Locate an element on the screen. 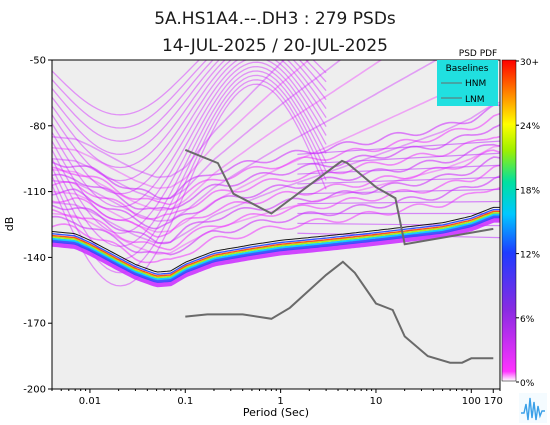  colorbar-tick-label-5: 0% is located at coordinates (527, 384).